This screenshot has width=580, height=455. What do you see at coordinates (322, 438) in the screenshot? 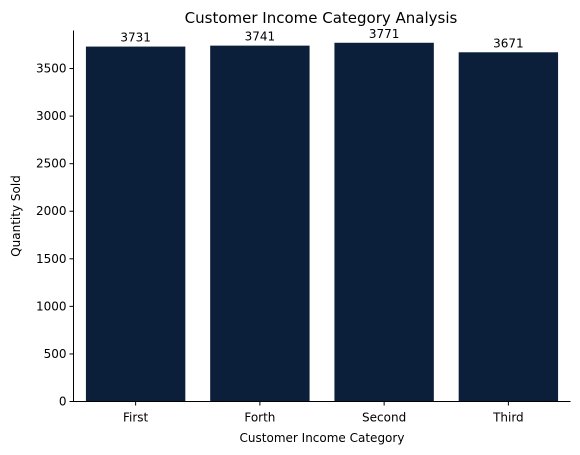
I see `x-axis-label: Customer Income Category` at bounding box center [322, 438].